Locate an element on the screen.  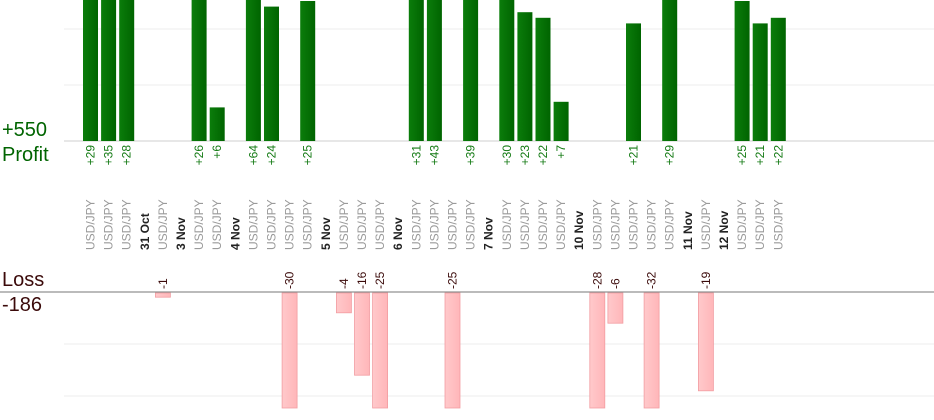
loss-value-label: -28 is located at coordinates (597, 280).